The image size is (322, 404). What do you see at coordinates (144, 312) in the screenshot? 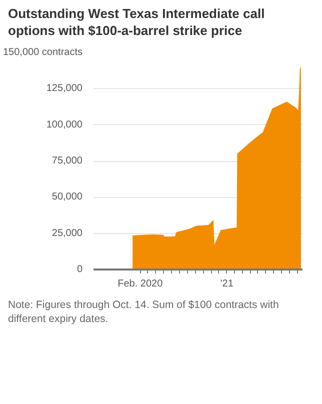
I see `text: Note: Figures through Oct. 14. Sum of $100 contracts with different expiry dates.` at bounding box center [144, 312].